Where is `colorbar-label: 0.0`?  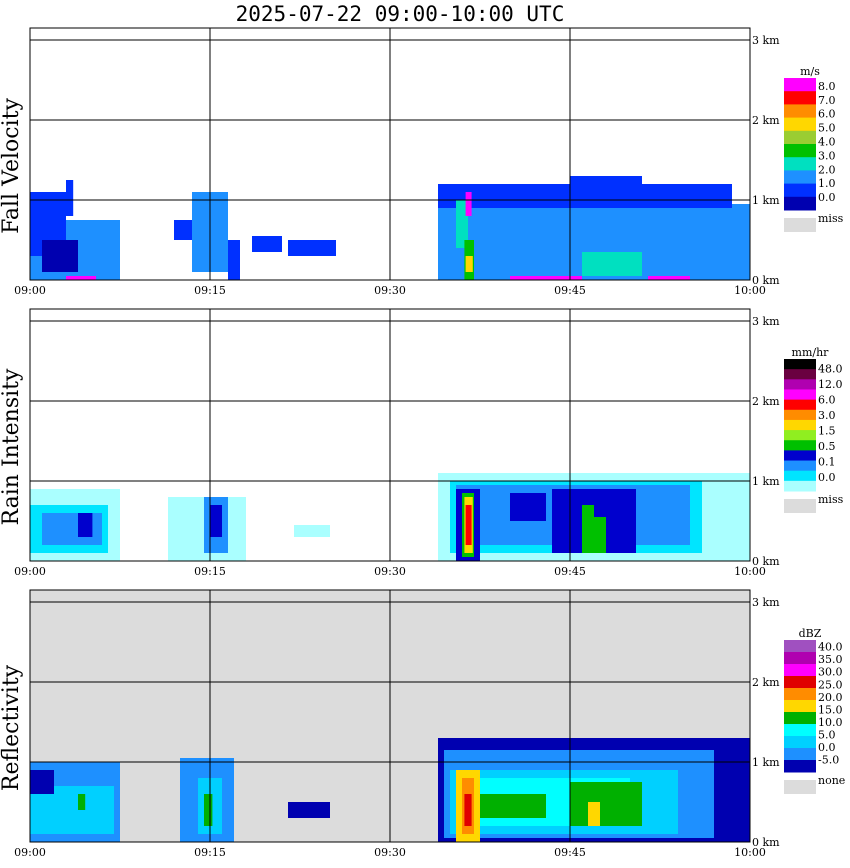 colorbar-label: 0.0 is located at coordinates (827, 747).